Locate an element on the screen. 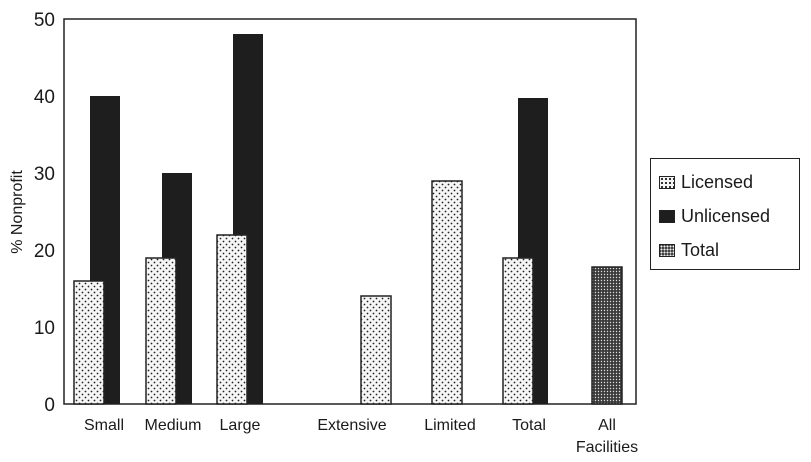 Image resolution: width=811 pixels, height=462 pixels. bar-small-licensed is located at coordinates (89, 342).